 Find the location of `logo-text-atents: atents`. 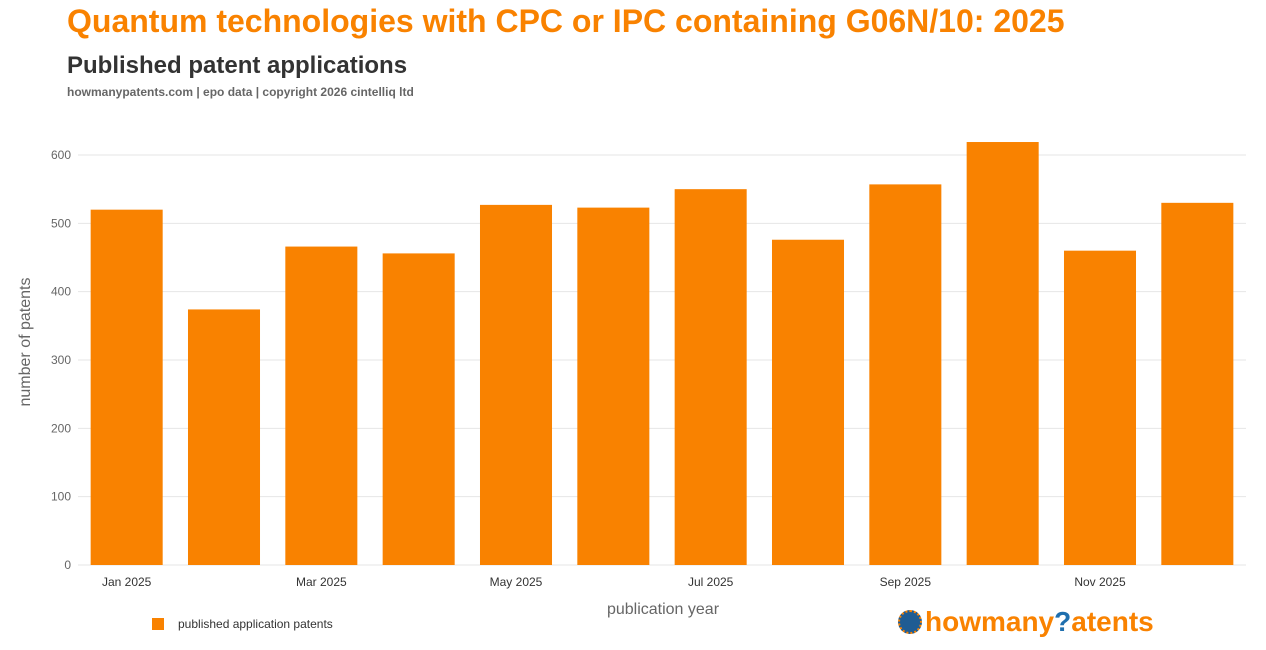

logo-text-atents: atents is located at coordinates (1112, 621).